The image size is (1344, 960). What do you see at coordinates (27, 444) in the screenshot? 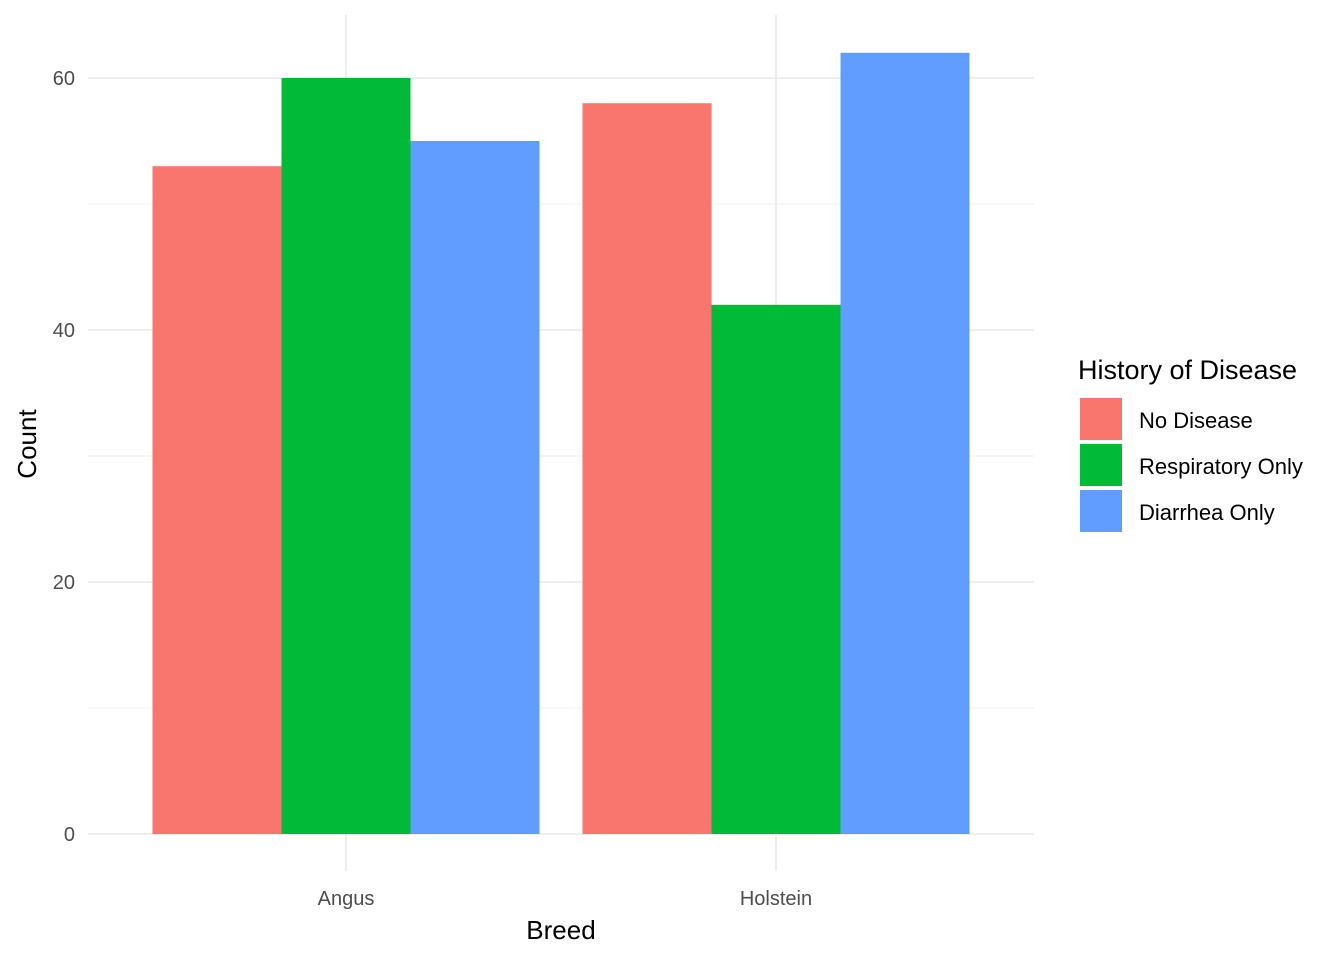
I see `y-axis-title: Count` at bounding box center [27, 444].